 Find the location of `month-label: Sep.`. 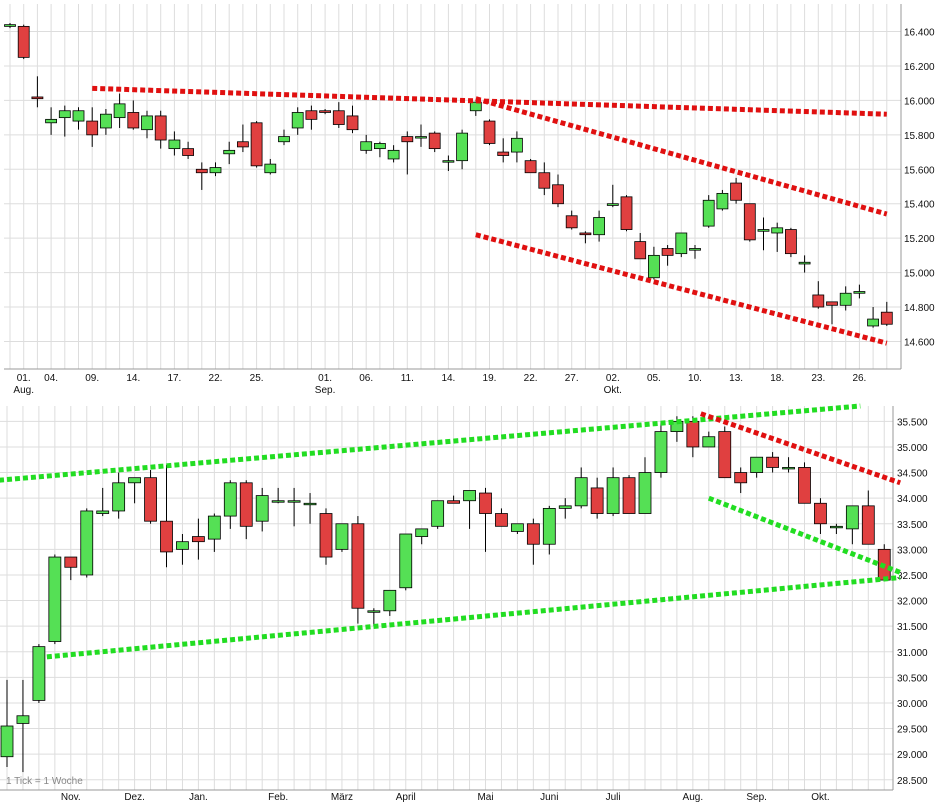

month-label: Sep. is located at coordinates (325, 390).